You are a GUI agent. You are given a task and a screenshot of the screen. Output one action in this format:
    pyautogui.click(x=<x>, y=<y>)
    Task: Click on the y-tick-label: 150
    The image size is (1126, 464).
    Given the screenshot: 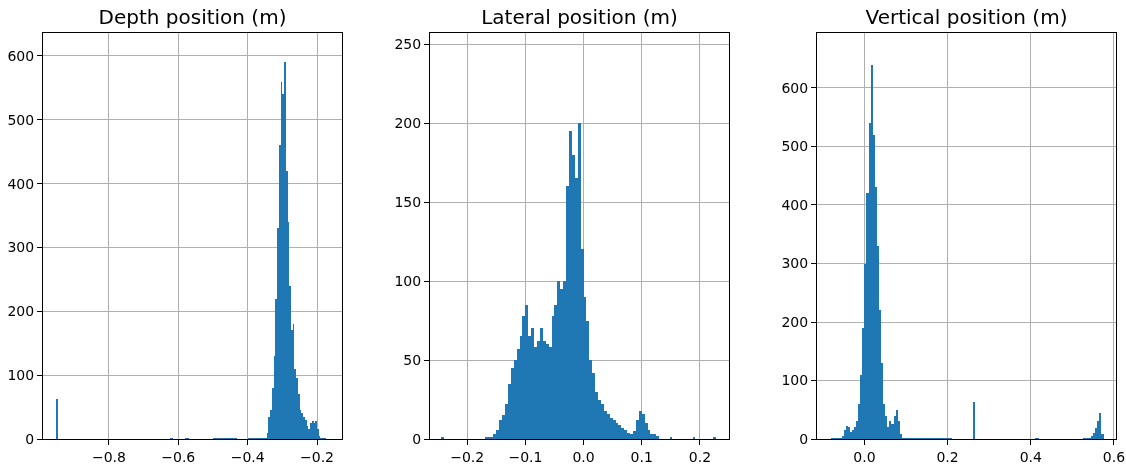 What is the action you would take?
    pyautogui.click(x=408, y=201)
    